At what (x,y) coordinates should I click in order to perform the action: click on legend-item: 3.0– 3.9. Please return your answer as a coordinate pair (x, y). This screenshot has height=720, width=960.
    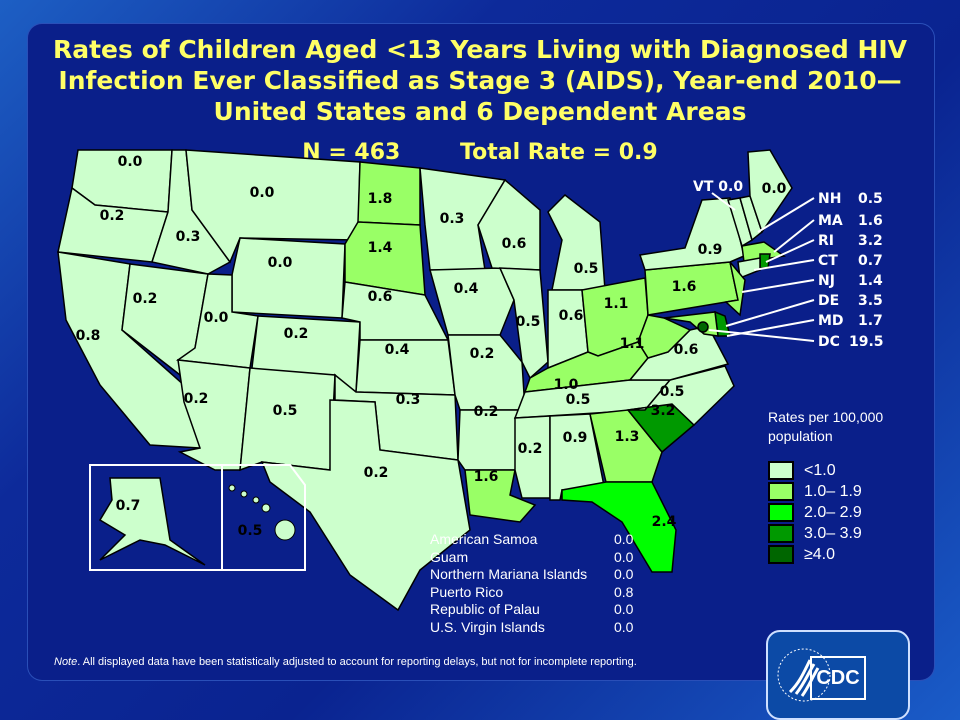
    Looking at the image, I should click on (843, 533).